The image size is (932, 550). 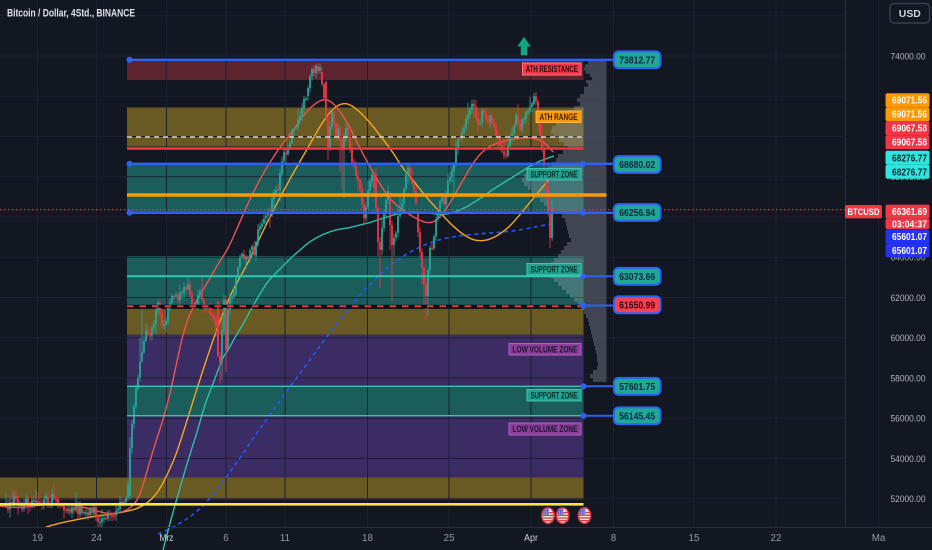 What do you see at coordinates (637, 387) in the screenshot?
I see `svg-text: 57601.75` at bounding box center [637, 387].